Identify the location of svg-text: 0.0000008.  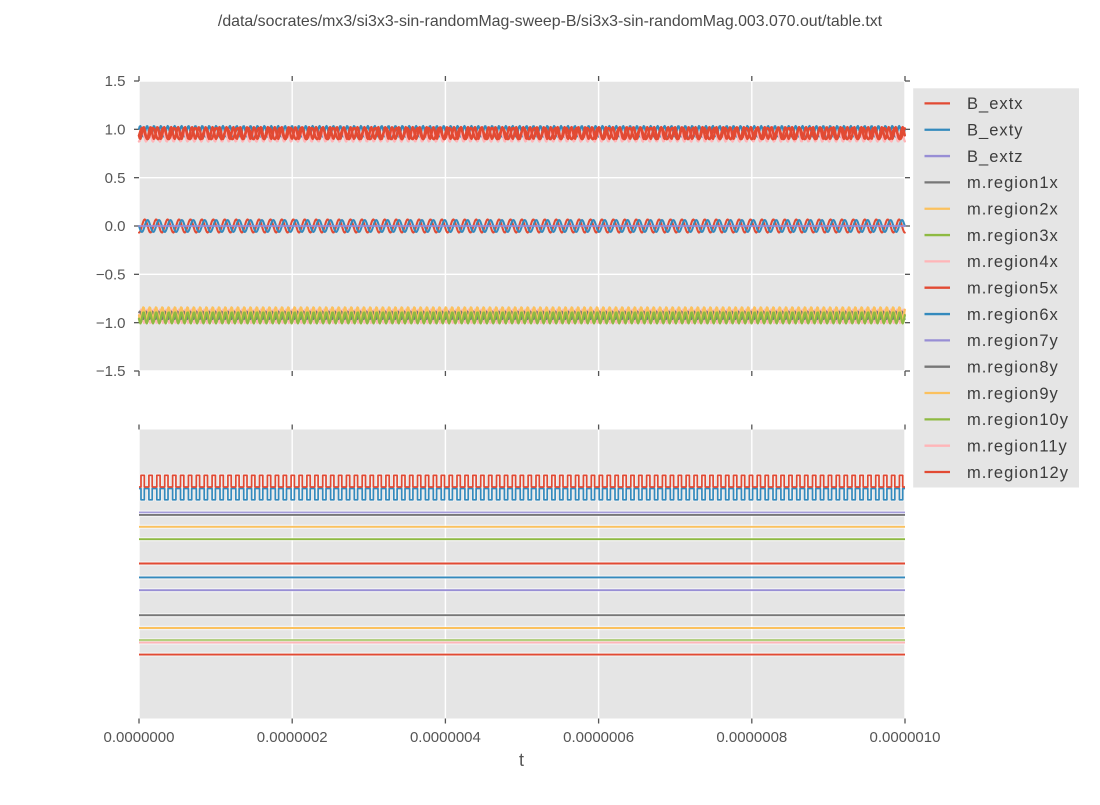
(751, 737).